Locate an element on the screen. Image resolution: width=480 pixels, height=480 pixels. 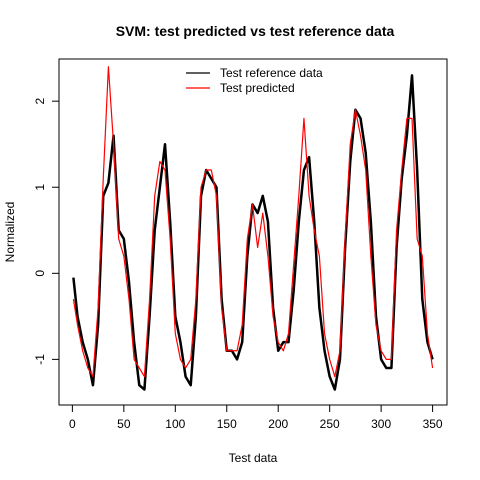
x-tick-label: 350 is located at coordinates (433, 424).